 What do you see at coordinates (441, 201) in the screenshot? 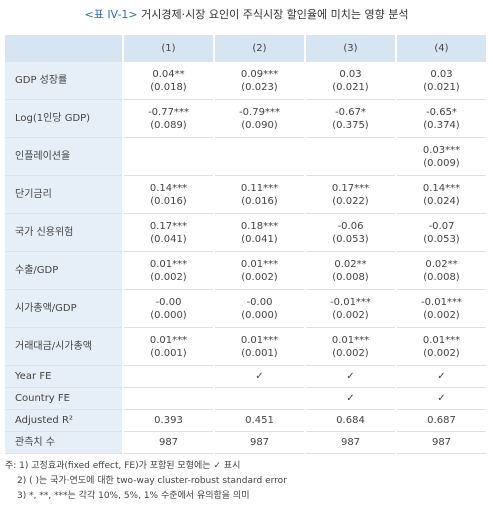
I see `standard-error: (0.024)` at bounding box center [441, 201].